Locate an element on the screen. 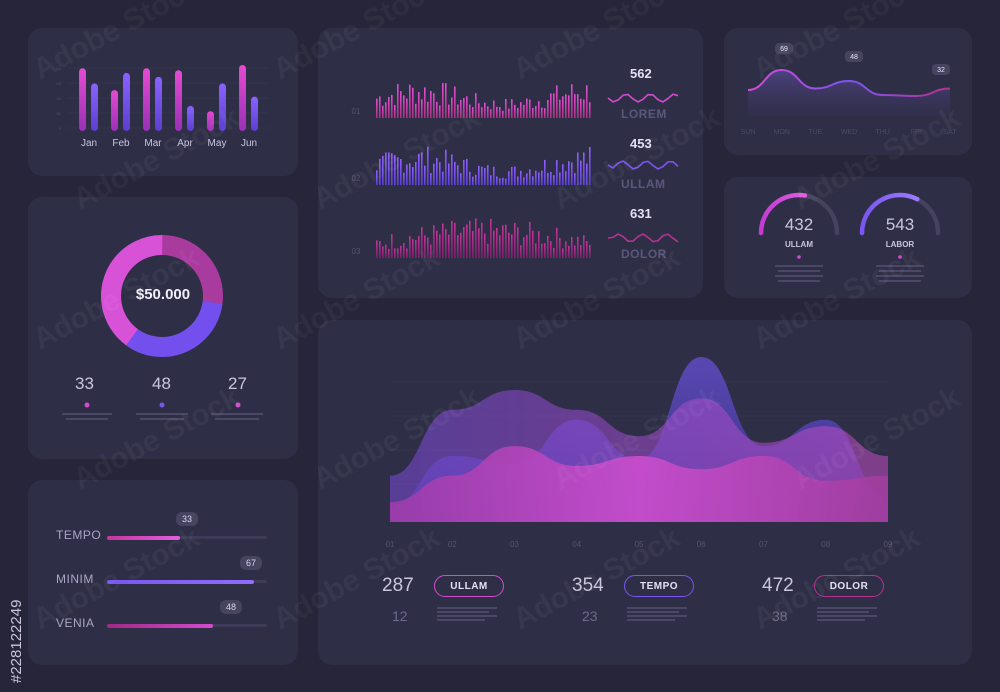 This screenshot has height=692, width=1000. day-label: MON is located at coordinates (781, 132).